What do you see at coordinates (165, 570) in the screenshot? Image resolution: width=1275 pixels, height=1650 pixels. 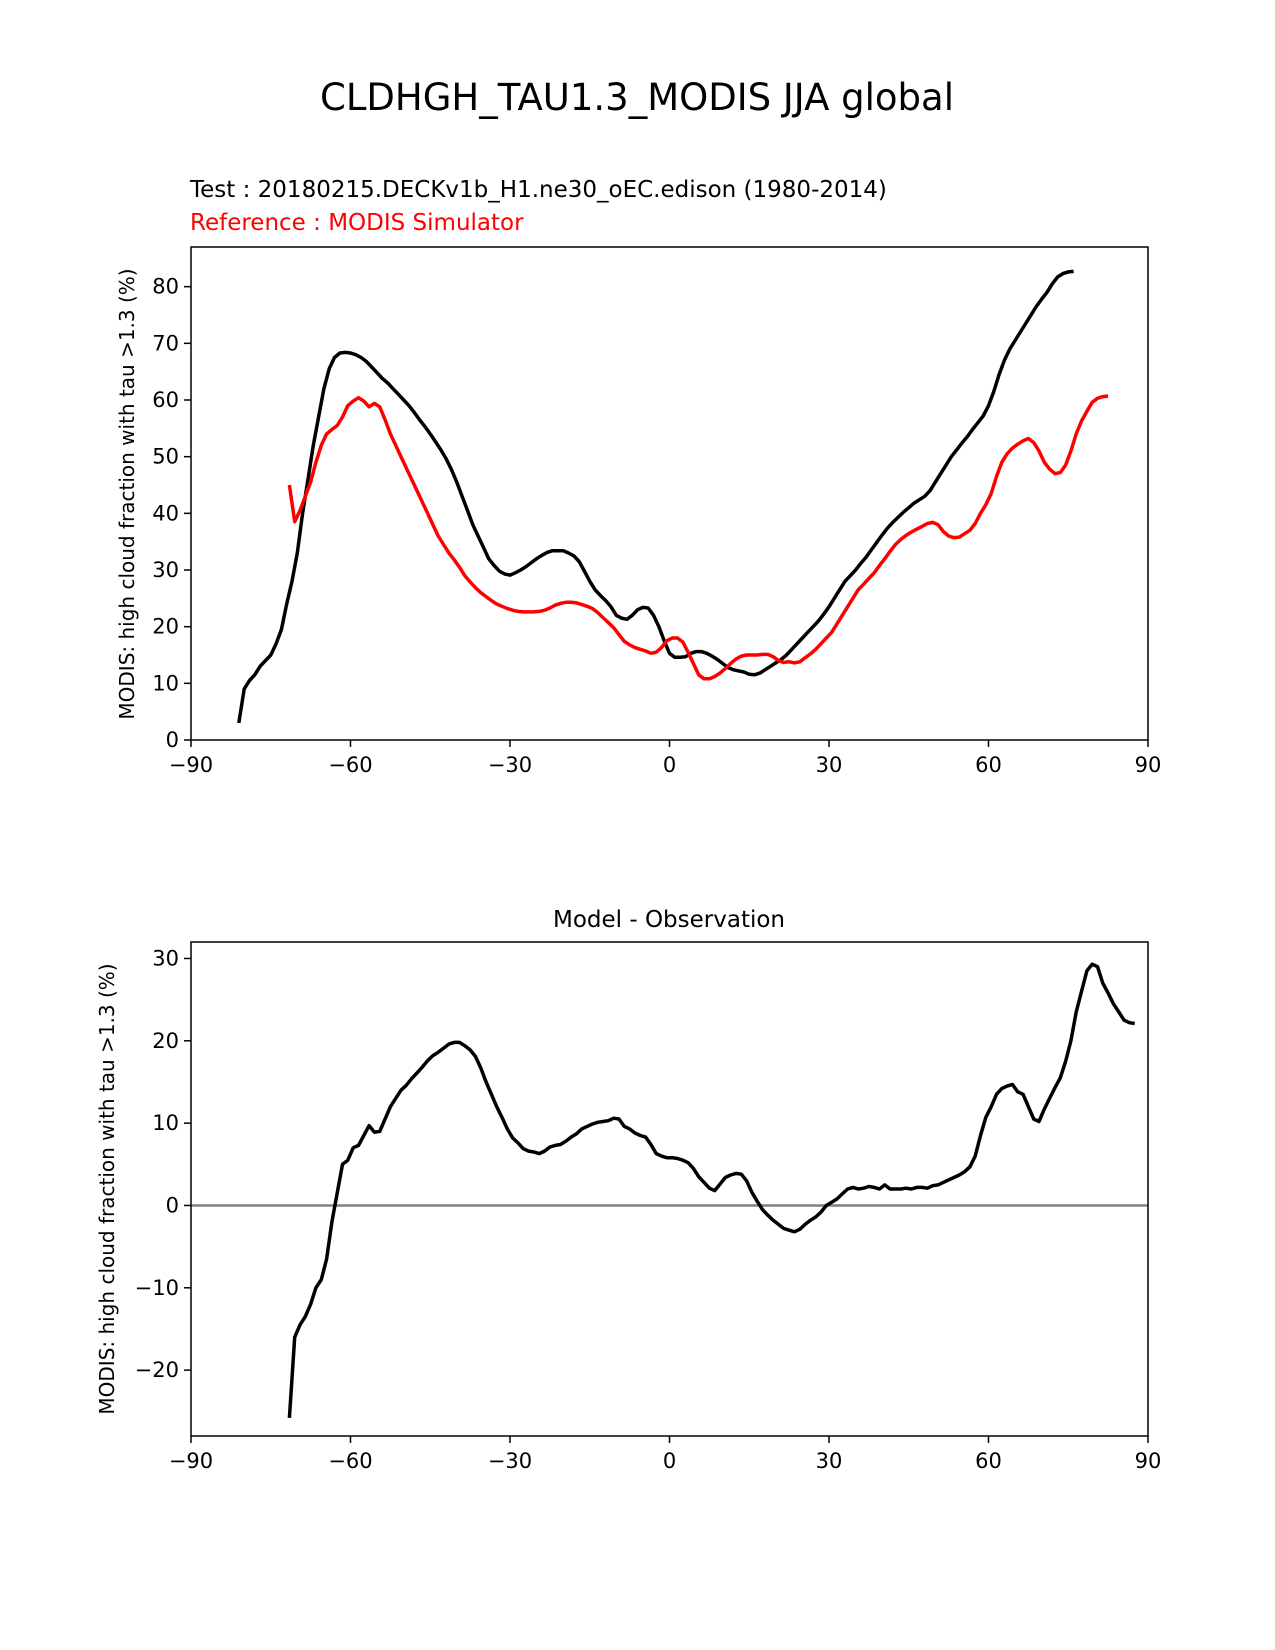 I see `top-y-tick-label: 30` at bounding box center [165, 570].